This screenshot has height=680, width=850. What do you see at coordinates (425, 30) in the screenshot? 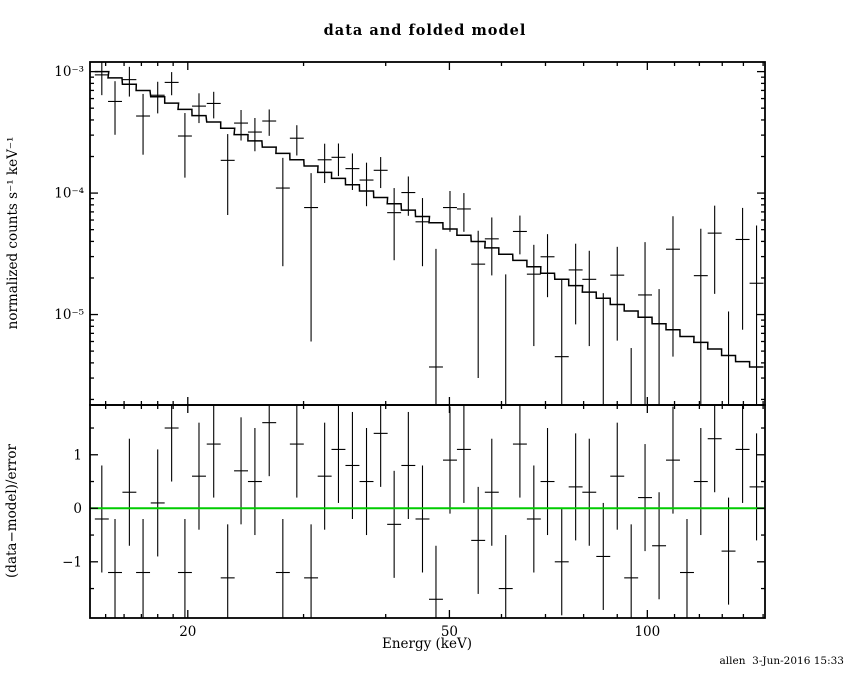
I see `chart-title: data and folded model` at bounding box center [425, 30].